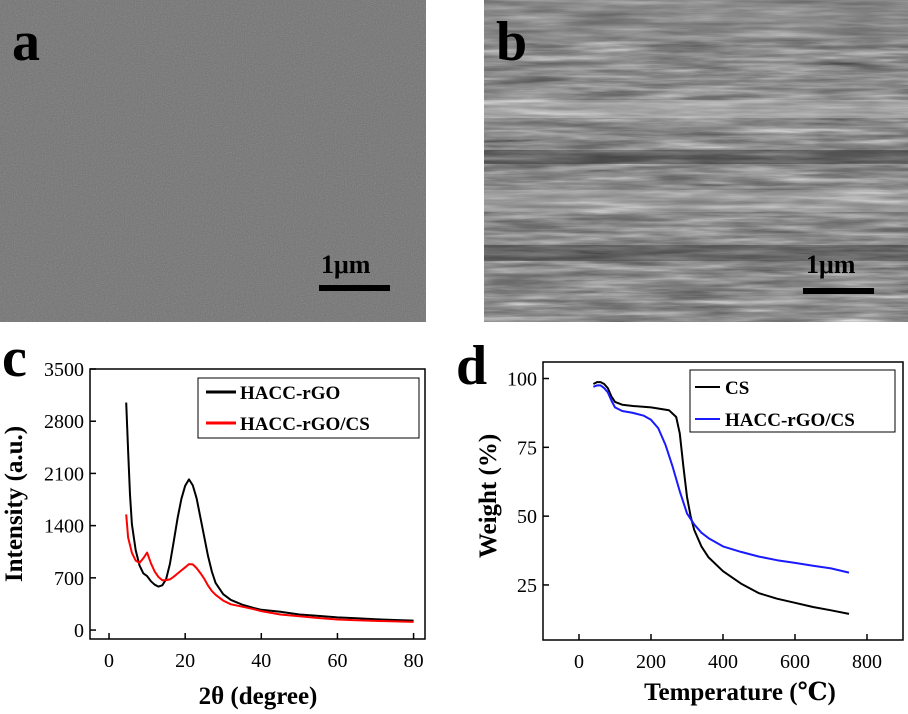 The image size is (908, 714). What do you see at coordinates (522, 380) in the screenshot?
I see `tga-y-tick-label-3: 100` at bounding box center [522, 380].